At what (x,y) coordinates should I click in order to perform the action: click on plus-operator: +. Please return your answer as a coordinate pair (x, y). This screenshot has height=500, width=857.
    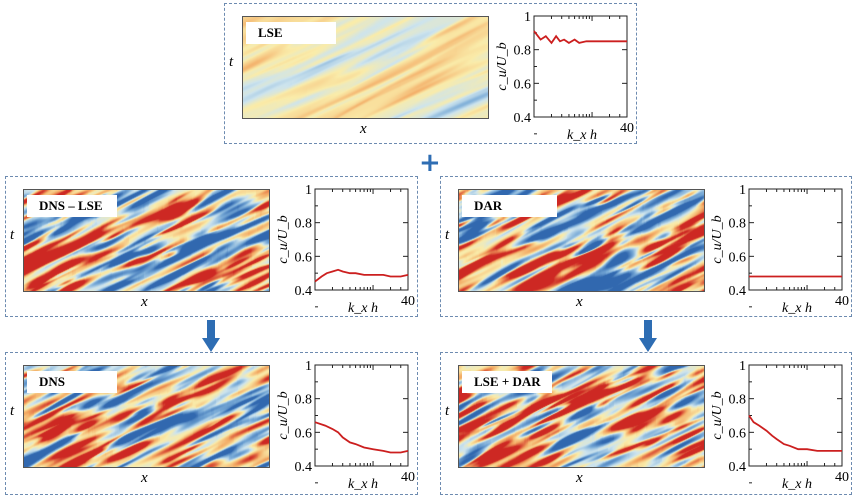
    Looking at the image, I should click on (430, 163).